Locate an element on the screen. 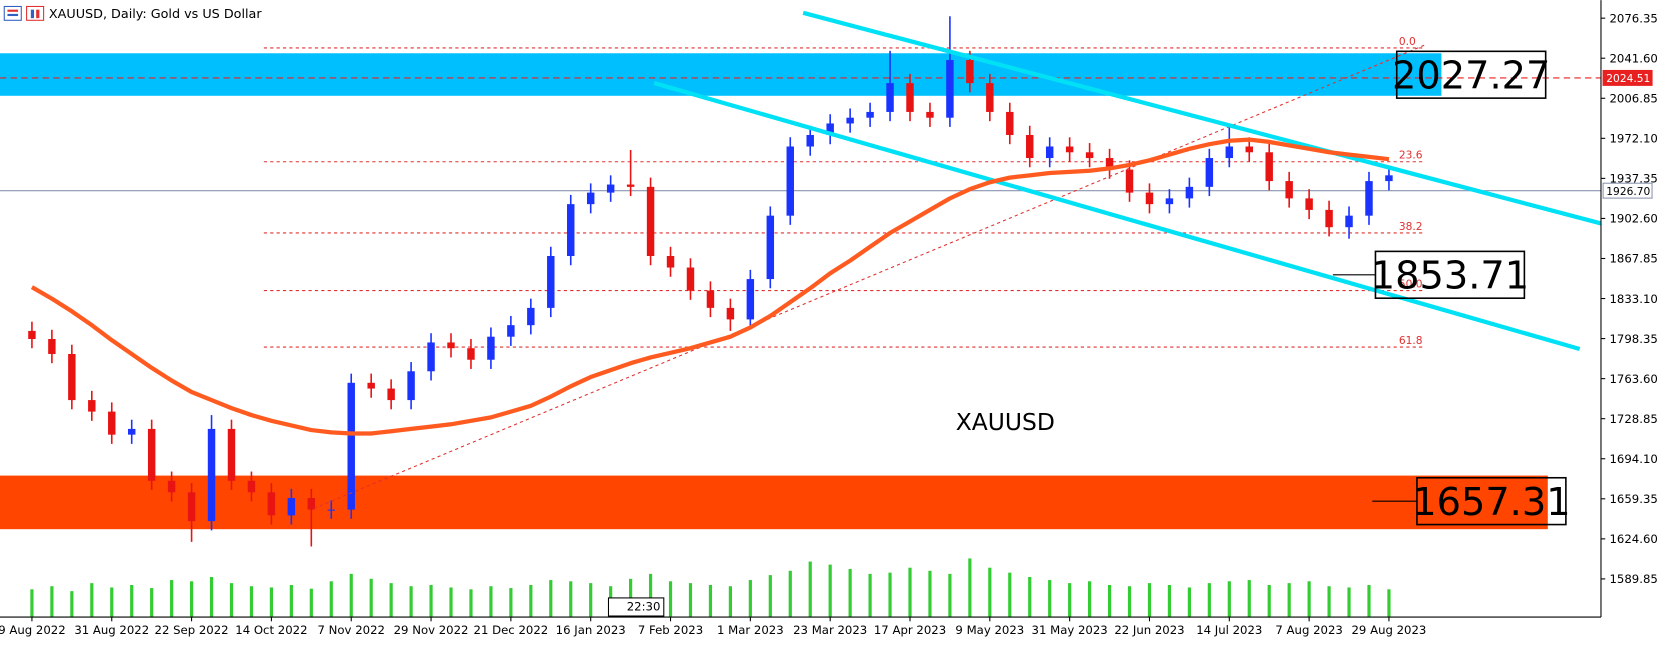 This screenshot has height=648, width=1668. y-tick-label: 2041.60 is located at coordinates (1633, 58).